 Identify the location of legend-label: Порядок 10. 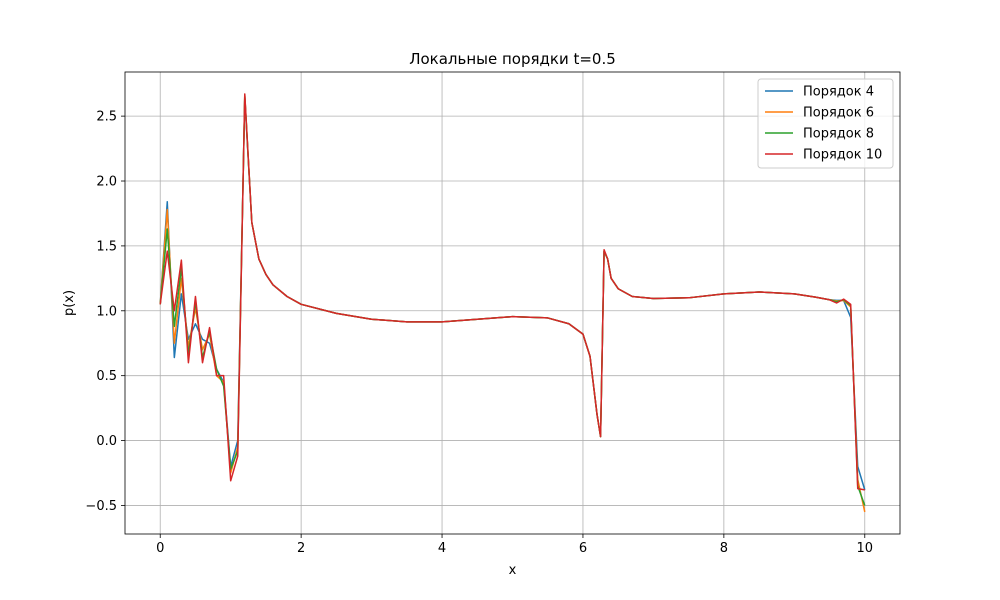
(842, 155).